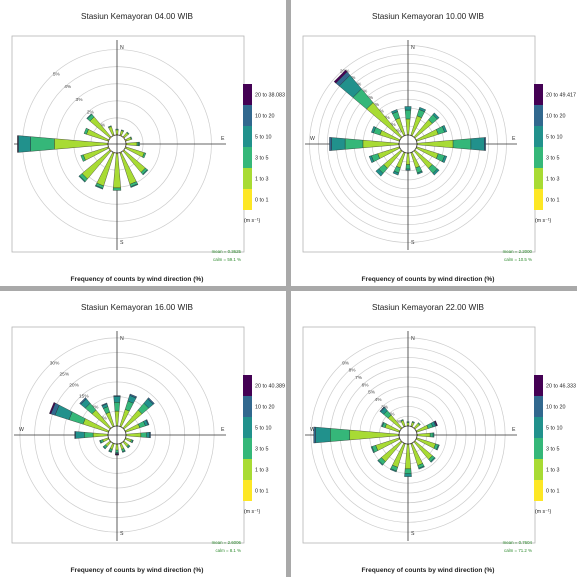 This screenshot has height=577, width=577. What do you see at coordinates (436, 116) in the screenshot?
I see `petal-ne-bin3` at bounding box center [436, 116].